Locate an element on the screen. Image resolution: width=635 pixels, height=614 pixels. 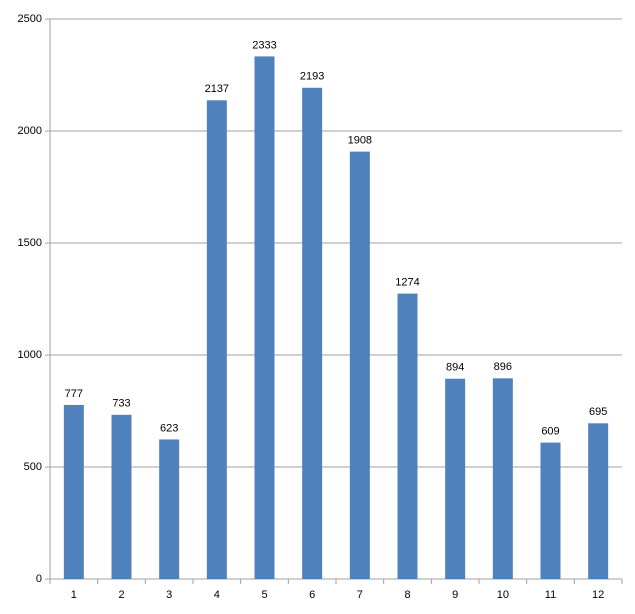
y-tick-label: 2000 is located at coordinates (30, 131).